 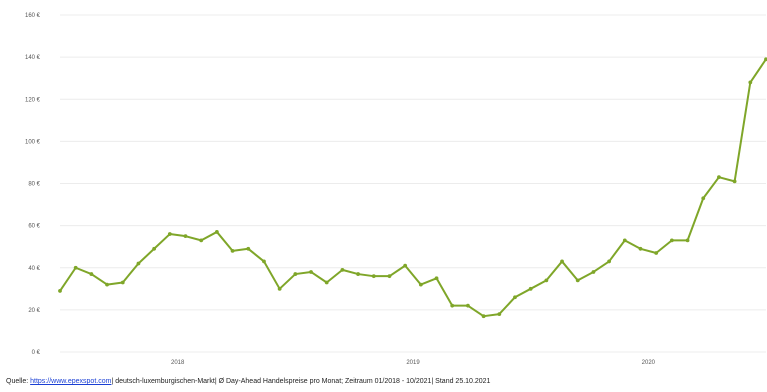 I want to click on y-tick-label: 140 €, so click(x=33, y=58).